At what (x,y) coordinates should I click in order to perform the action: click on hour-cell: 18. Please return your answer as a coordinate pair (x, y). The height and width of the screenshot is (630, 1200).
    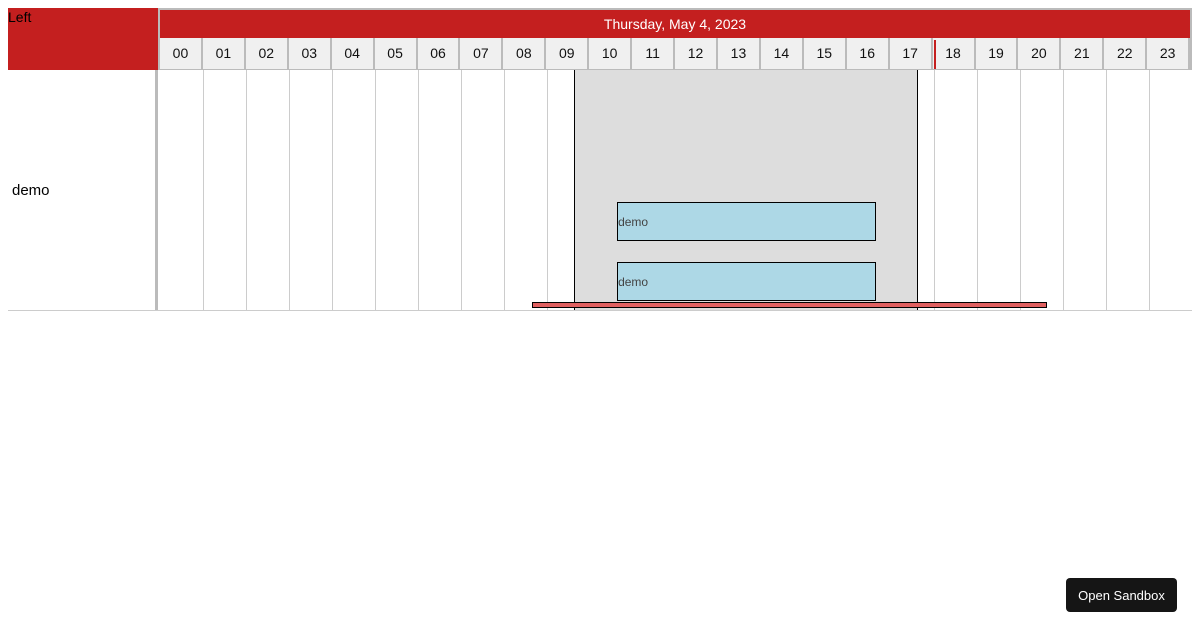
    Looking at the image, I should click on (954, 53).